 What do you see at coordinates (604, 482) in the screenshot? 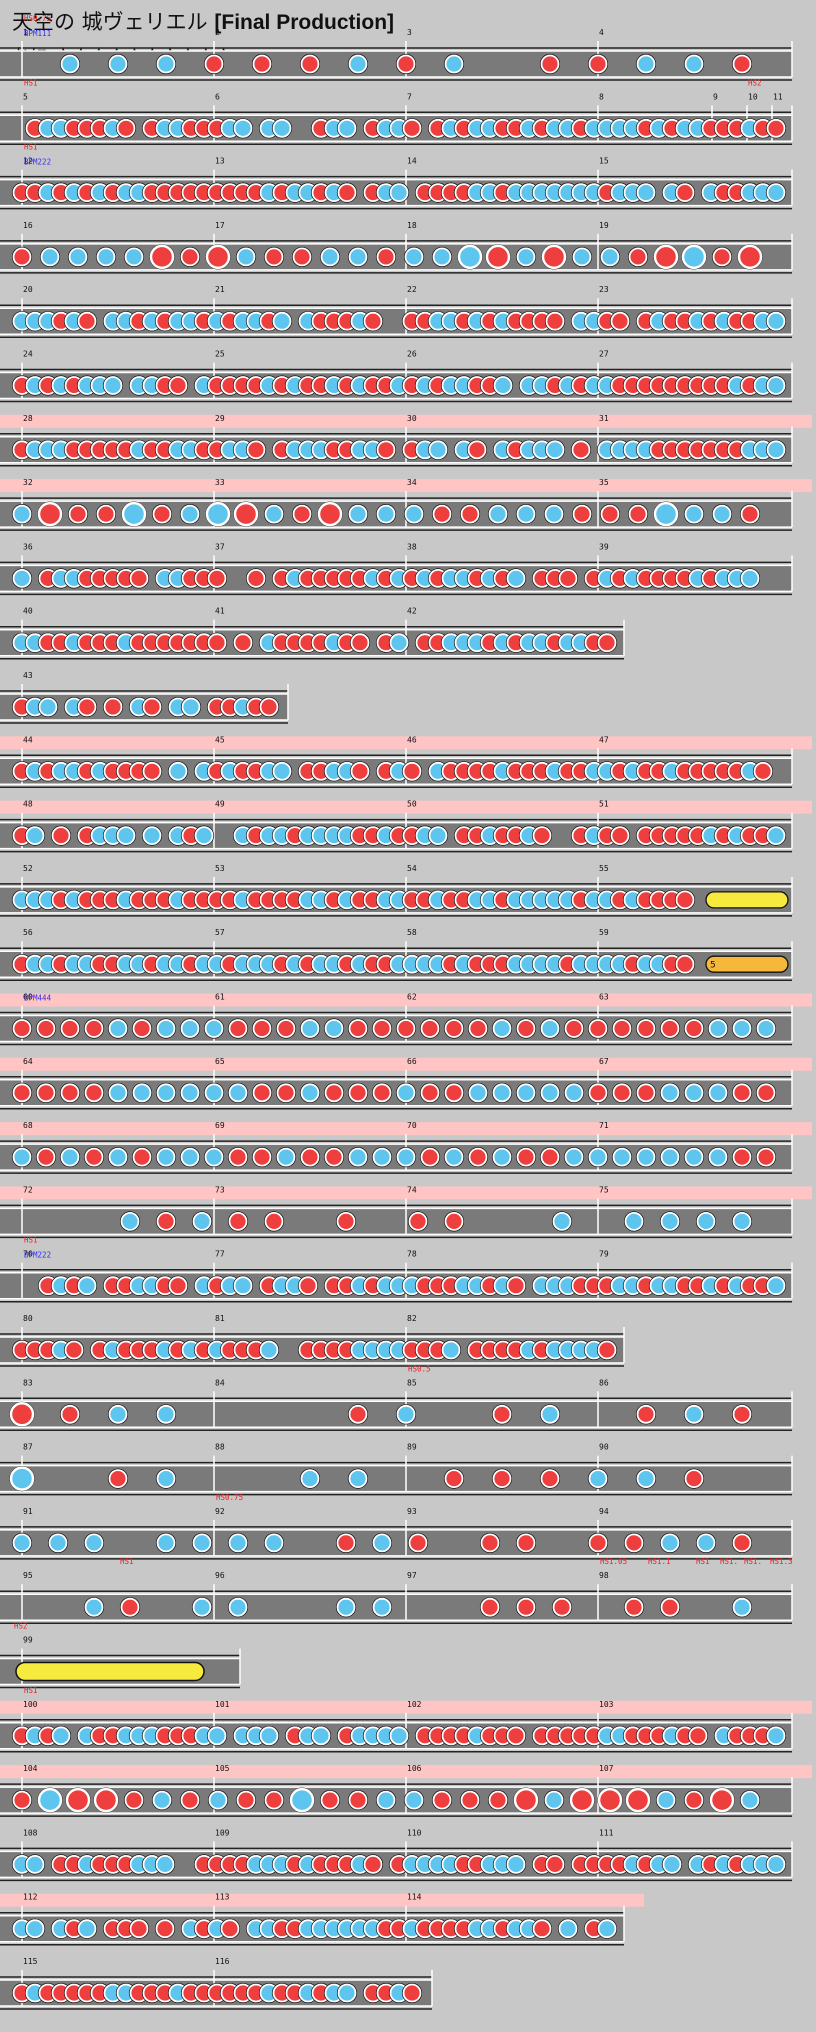
I see `measure-number: 35` at bounding box center [604, 482].